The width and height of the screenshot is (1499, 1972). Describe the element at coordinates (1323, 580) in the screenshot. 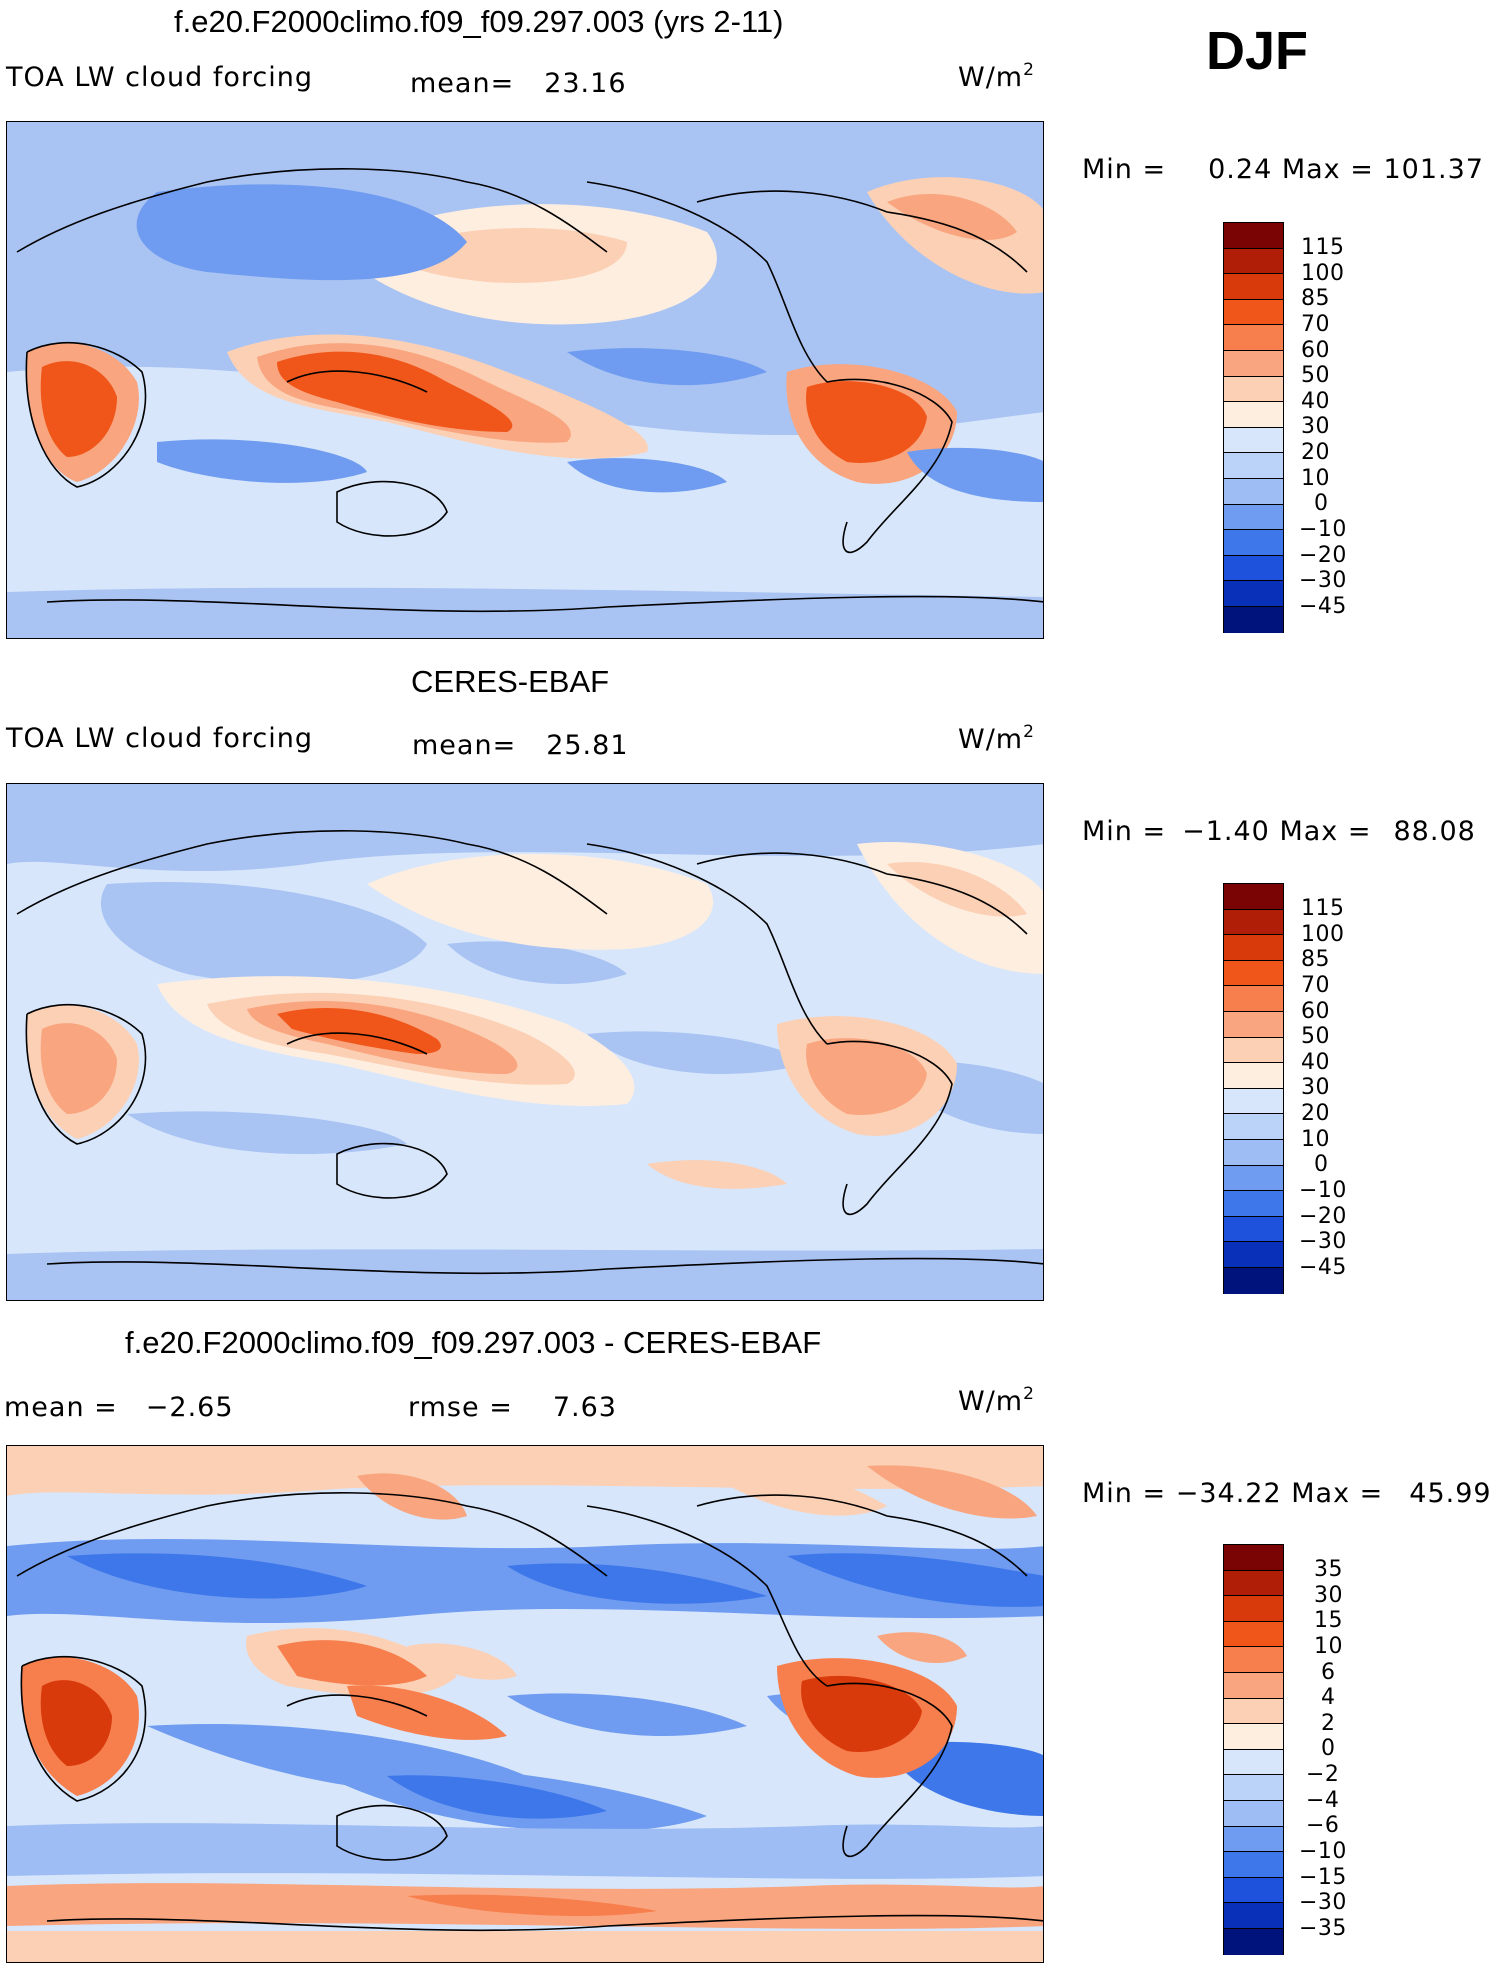

I see `panel1-colorbar-tick: −30` at that location.